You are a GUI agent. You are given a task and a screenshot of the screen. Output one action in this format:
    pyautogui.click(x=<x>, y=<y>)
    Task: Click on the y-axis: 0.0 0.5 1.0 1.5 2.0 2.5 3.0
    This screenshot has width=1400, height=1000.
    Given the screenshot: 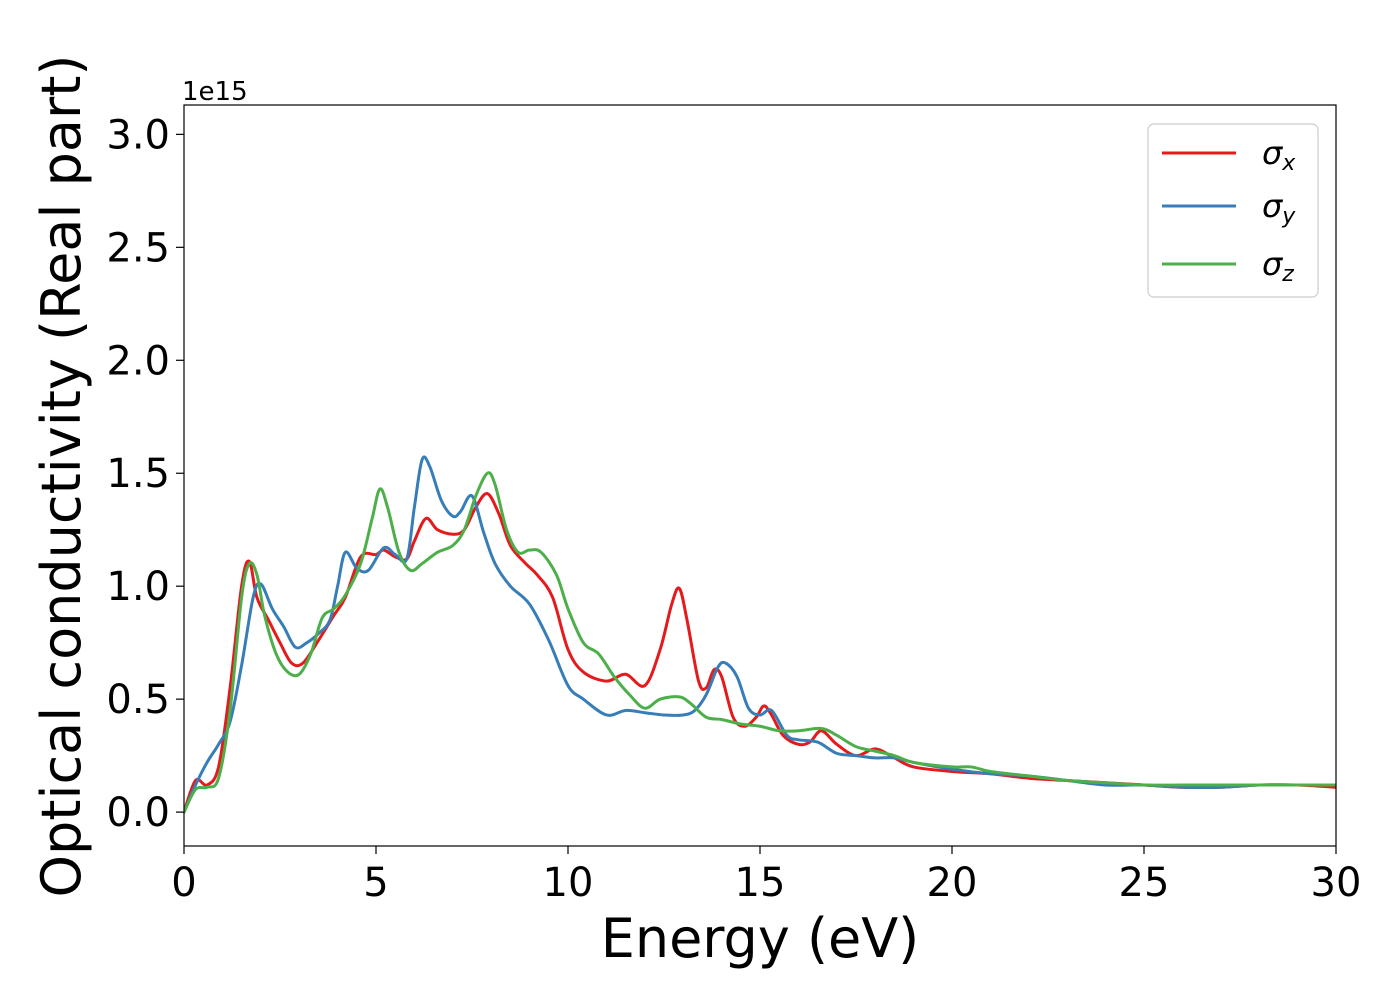 What is the action you would take?
    pyautogui.click(x=145, y=474)
    